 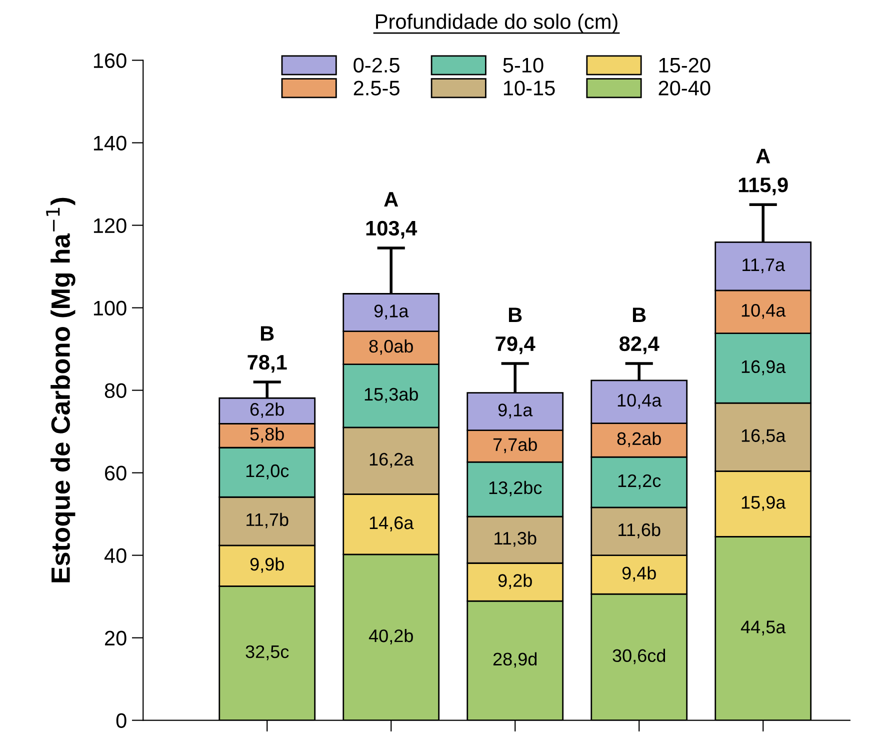 I want to click on data-label: 13,2bc, so click(x=515, y=488).